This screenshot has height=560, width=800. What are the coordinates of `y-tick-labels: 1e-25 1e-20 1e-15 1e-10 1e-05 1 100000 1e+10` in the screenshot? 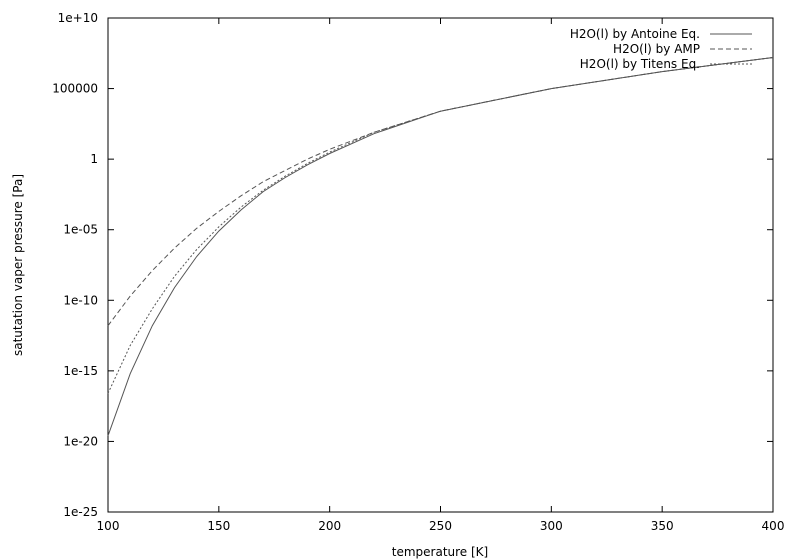 It's located at (75, 265).